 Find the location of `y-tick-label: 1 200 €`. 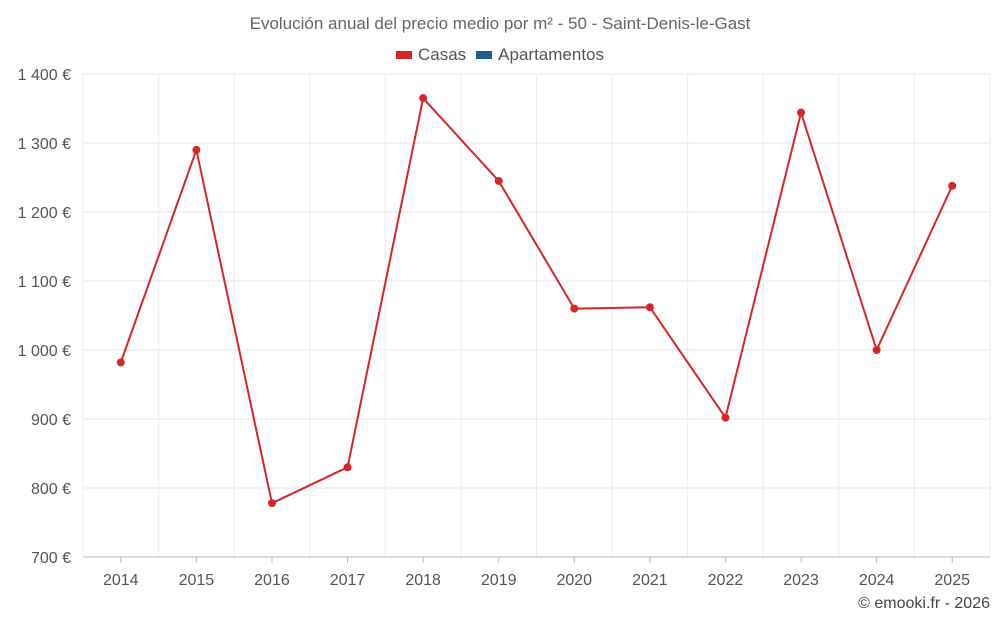

y-tick-label: 1 200 € is located at coordinates (44, 213).